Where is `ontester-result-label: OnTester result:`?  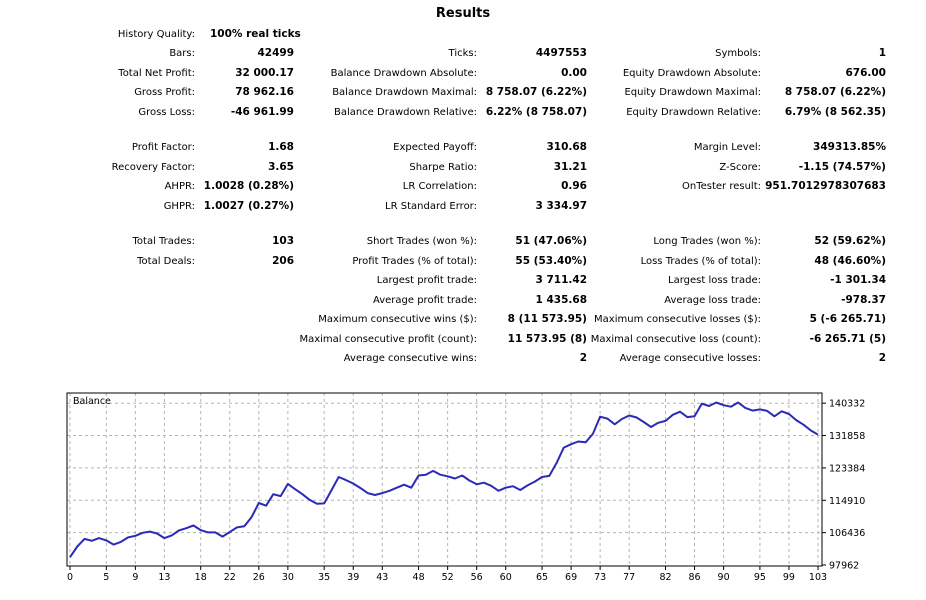 ontester-result-label: OnTester result: is located at coordinates (721, 186).